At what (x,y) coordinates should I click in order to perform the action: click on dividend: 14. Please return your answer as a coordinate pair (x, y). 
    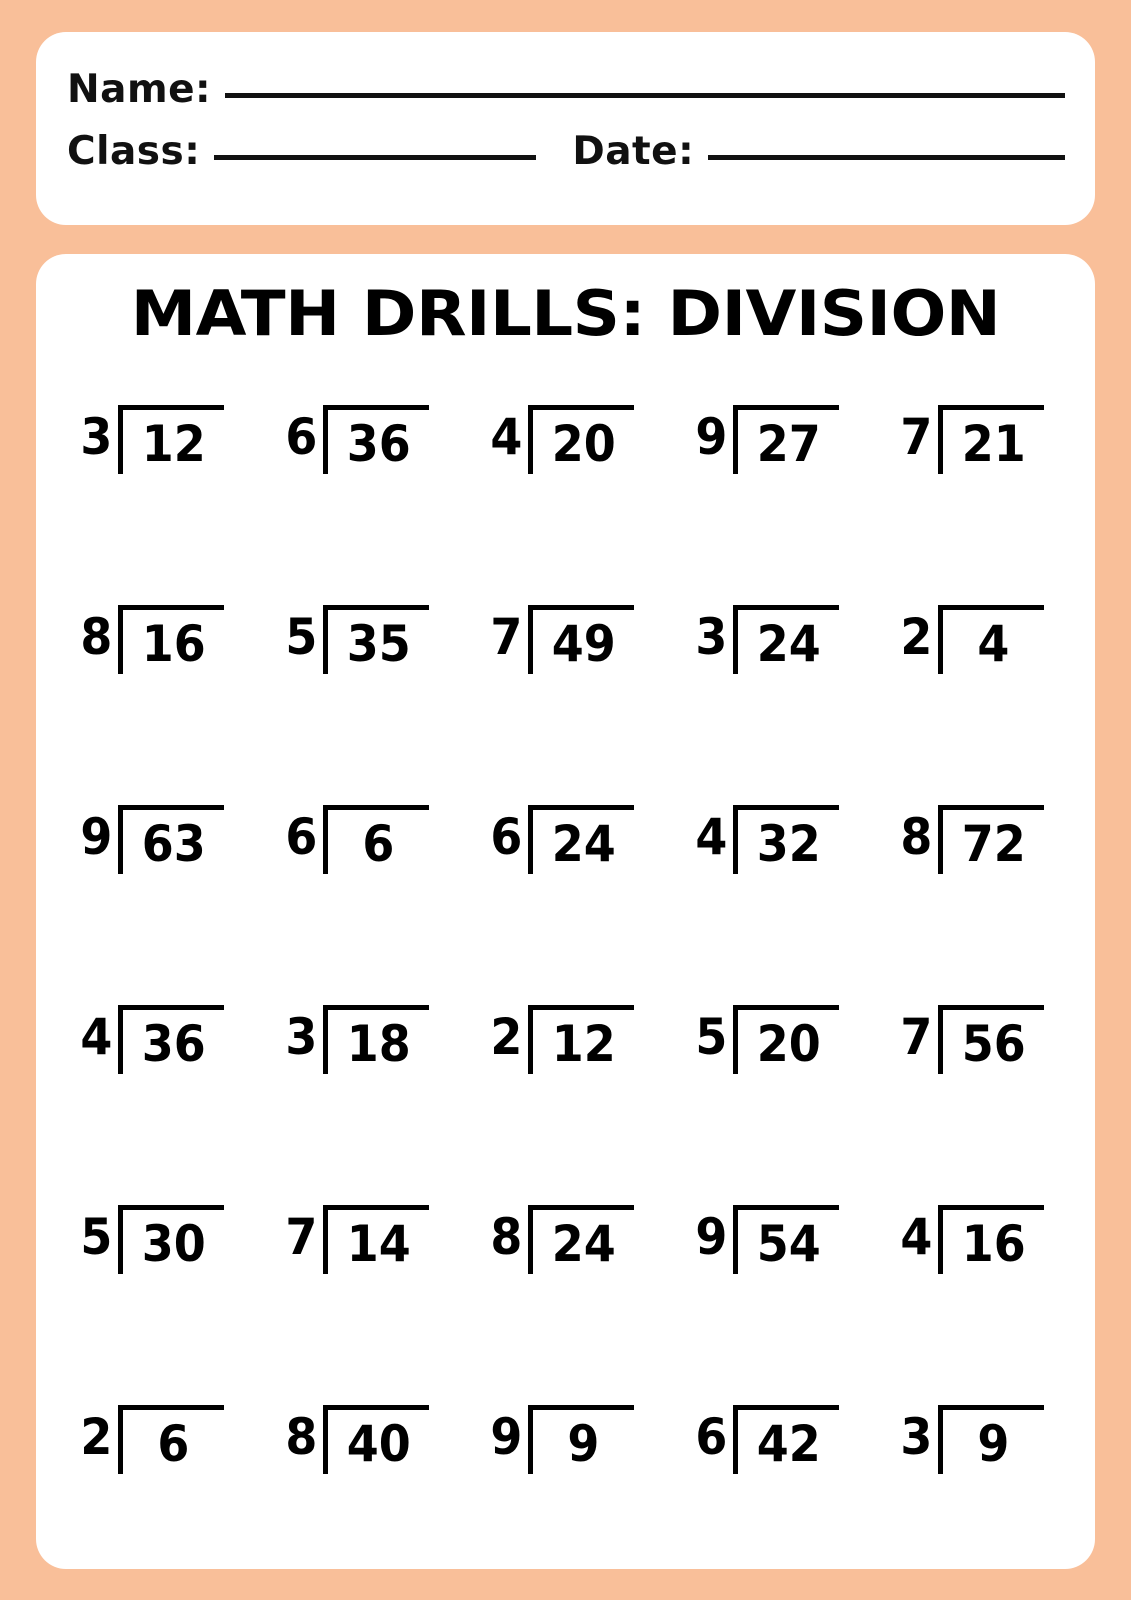
    Looking at the image, I should click on (378, 1244).